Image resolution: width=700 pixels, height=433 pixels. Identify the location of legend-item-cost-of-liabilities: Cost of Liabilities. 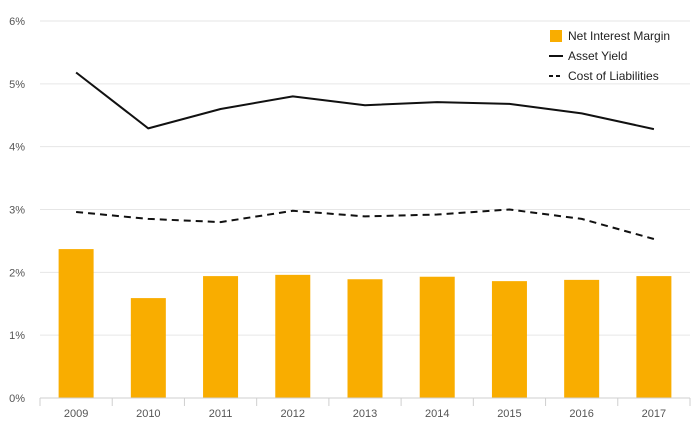
(604, 76).